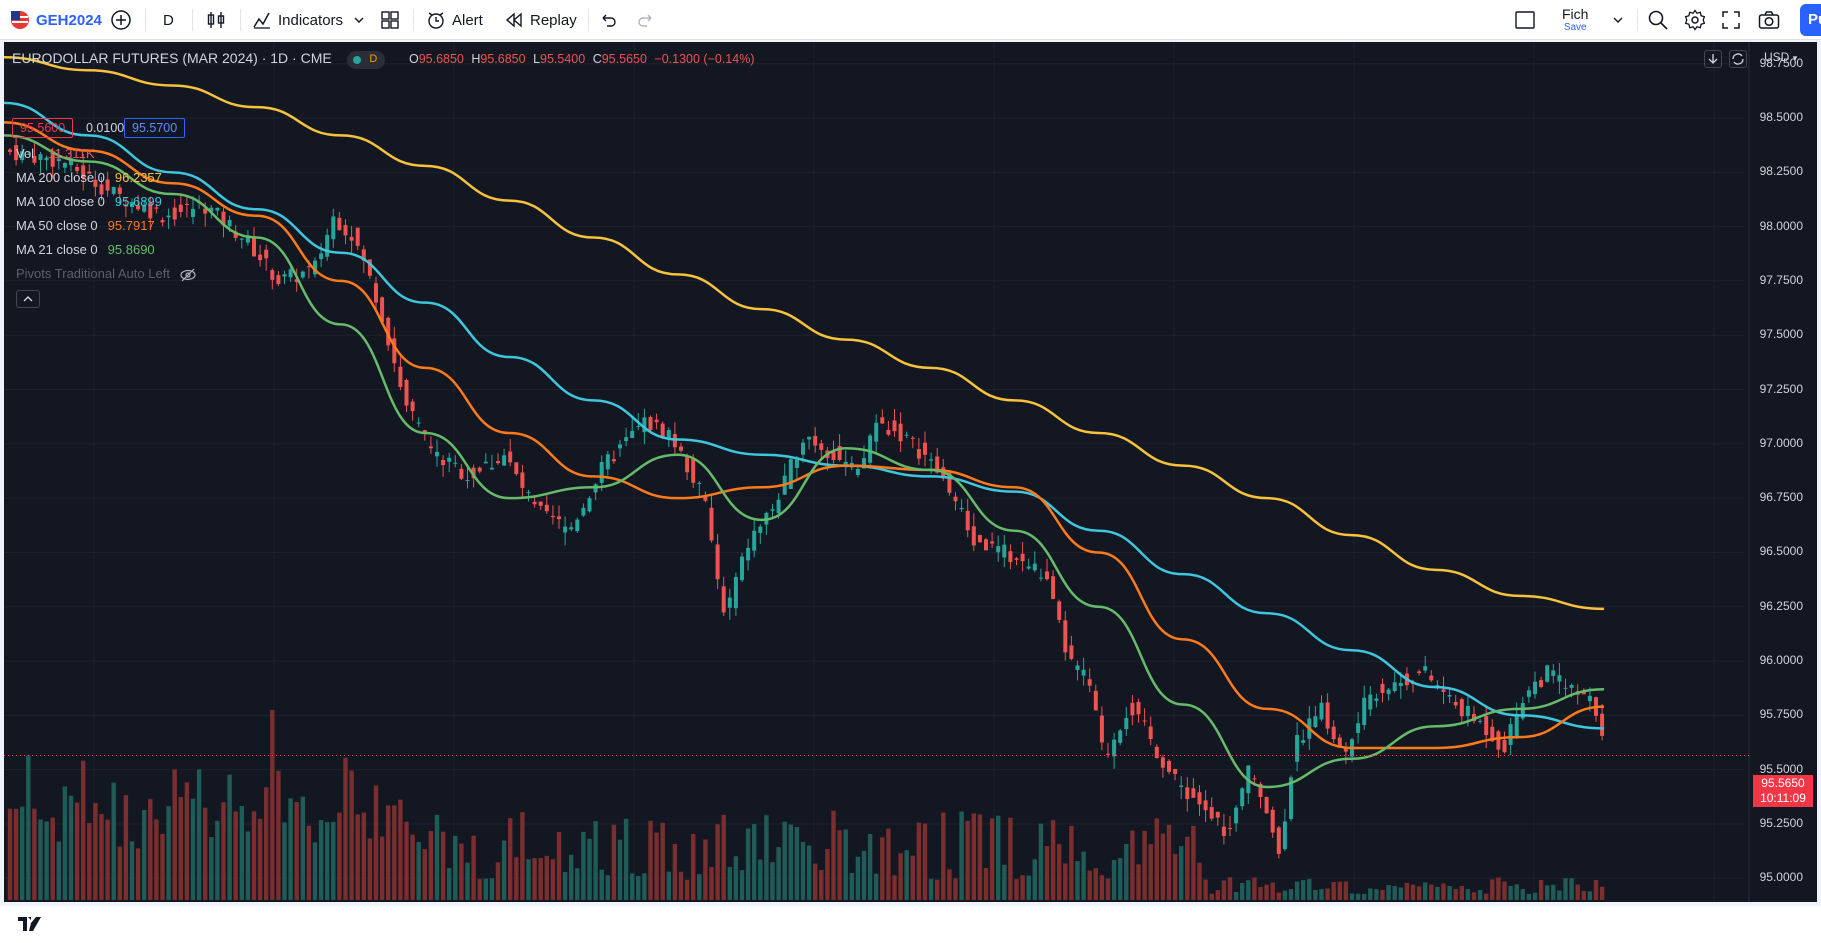  Describe the element at coordinates (366, 59) in the screenshot. I see `market-status-badge: D` at that location.